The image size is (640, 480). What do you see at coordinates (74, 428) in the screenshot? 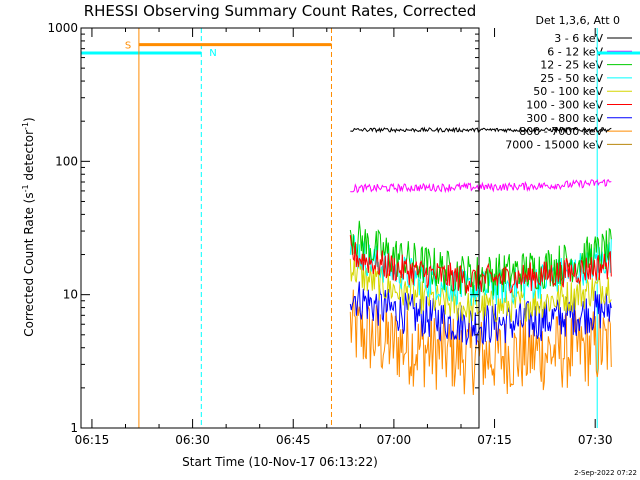
I see `y-tick-label: 1` at bounding box center [74, 428].